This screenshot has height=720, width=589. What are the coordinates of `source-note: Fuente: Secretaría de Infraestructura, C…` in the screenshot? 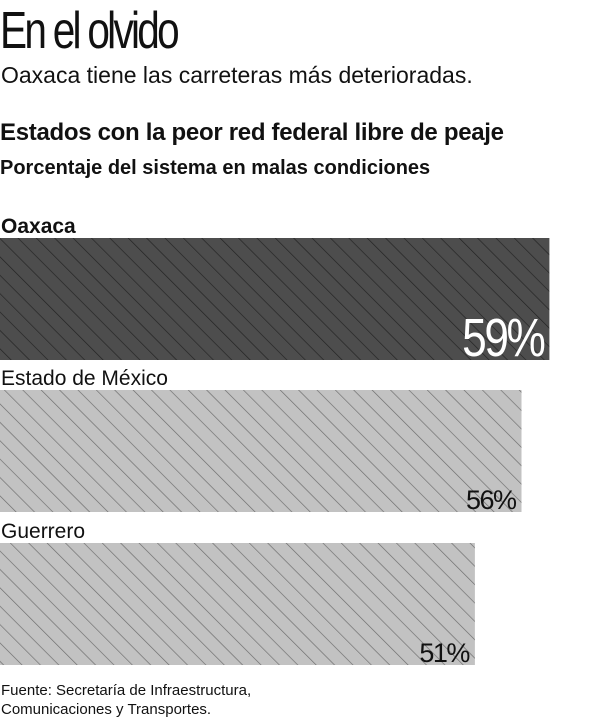 It's located at (126, 700).